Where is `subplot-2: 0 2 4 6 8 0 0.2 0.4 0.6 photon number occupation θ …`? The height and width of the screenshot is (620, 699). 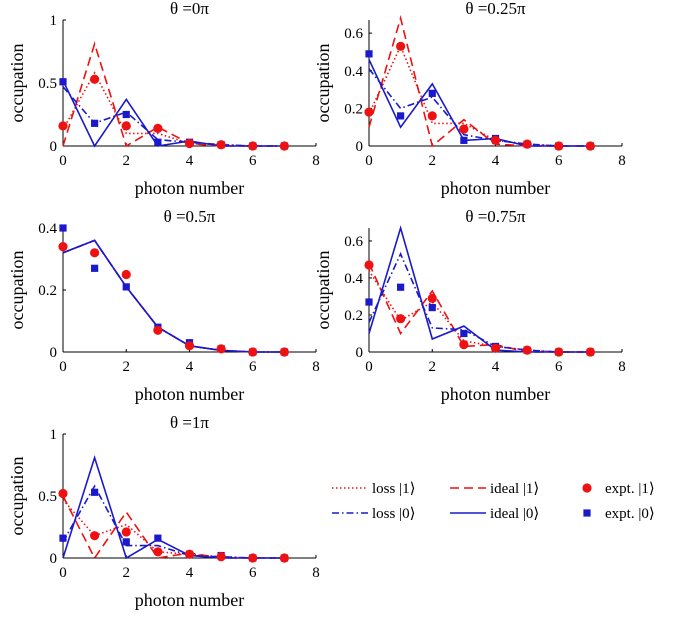
subplot-2: 0 2 4 6 8 0 0.2 0.4 0.6 photon number occupation θ … is located at coordinates (469, 99).